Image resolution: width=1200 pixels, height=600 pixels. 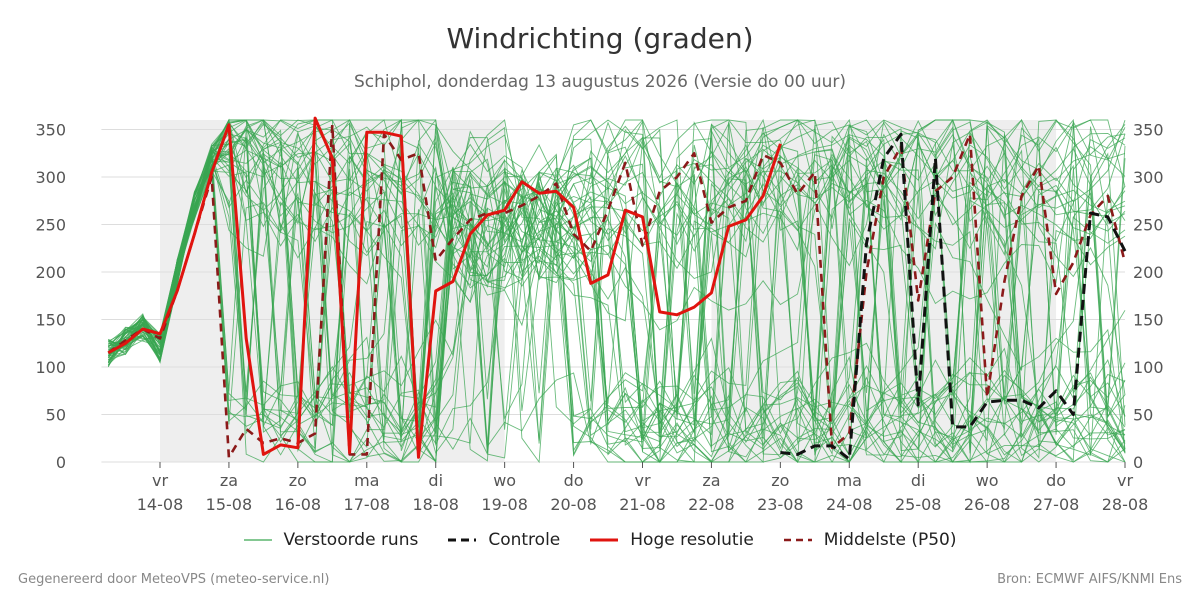 What do you see at coordinates (1148, 297) in the screenshot?
I see `y-axis-right: 0 50 100 150 200 250 300 350` at bounding box center [1148, 297].